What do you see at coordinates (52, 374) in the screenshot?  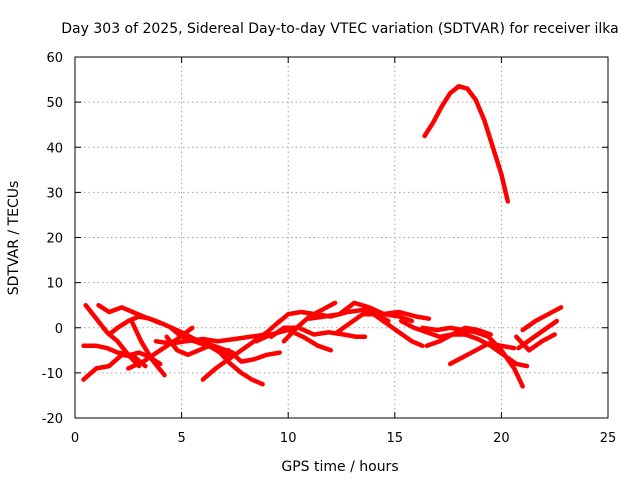 I see `y-tick-label: -10` at bounding box center [52, 374].